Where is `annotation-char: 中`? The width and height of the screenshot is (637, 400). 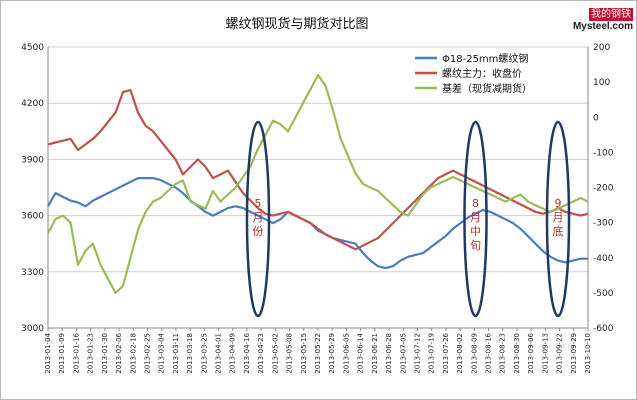
annotation-char: 中 is located at coordinates (475, 231).